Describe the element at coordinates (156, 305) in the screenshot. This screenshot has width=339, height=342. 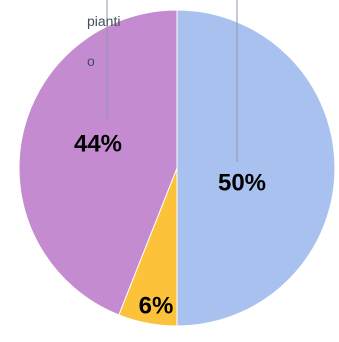
I see `slice-label-6-percent: 6%` at that location.